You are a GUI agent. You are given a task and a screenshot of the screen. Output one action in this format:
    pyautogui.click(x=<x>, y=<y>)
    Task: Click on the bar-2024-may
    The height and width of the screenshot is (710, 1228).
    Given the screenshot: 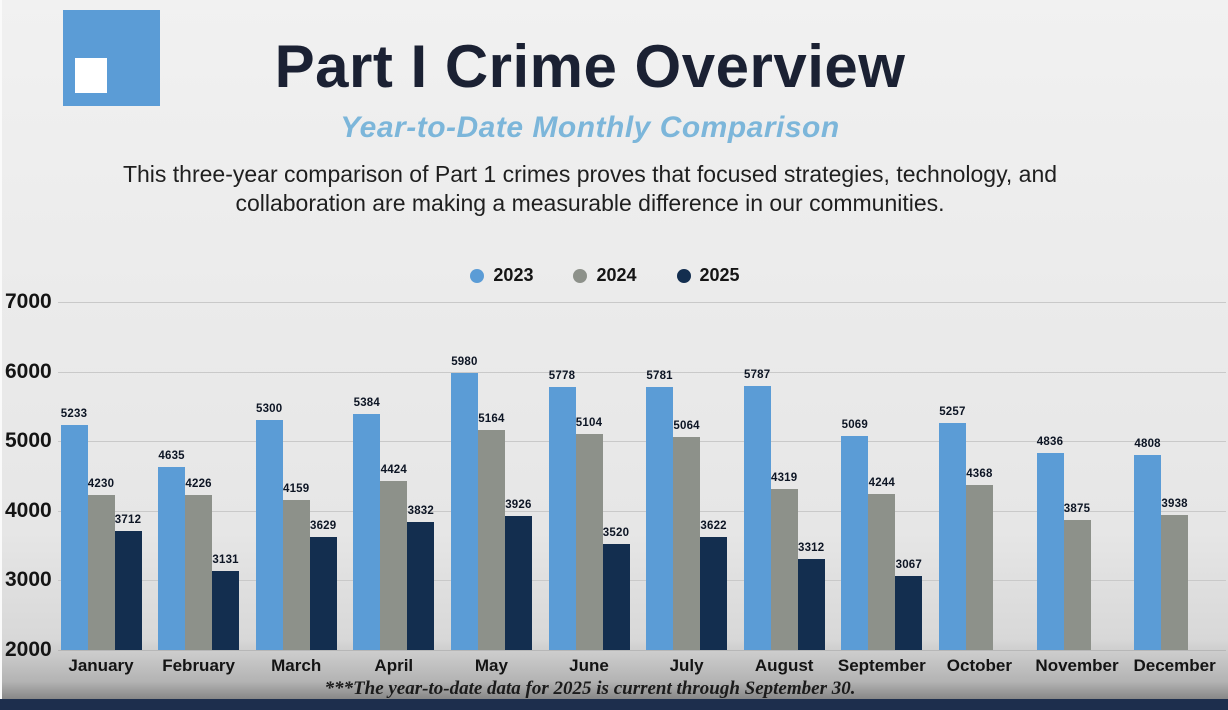 What is the action you would take?
    pyautogui.click(x=491, y=539)
    